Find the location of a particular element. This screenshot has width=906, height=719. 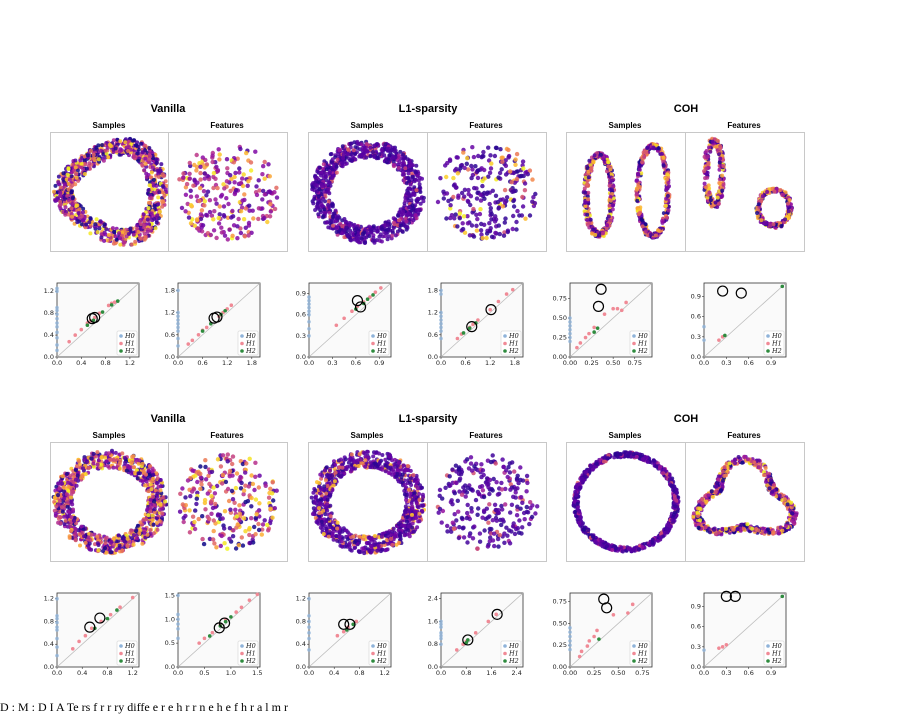

y-tick-label: 0.75 is located at coordinates (560, 299).